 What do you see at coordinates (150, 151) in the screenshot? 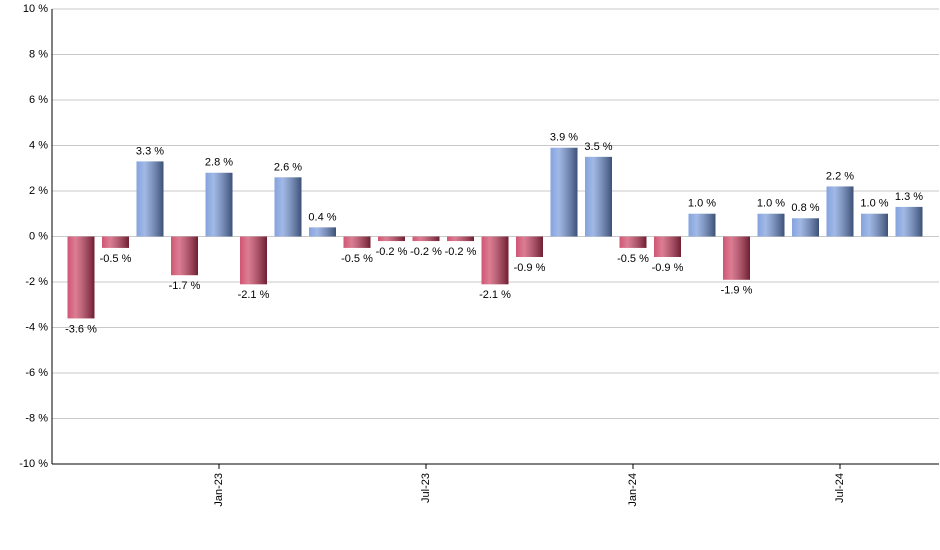
I see `data-label: 3.3 %` at bounding box center [150, 151].